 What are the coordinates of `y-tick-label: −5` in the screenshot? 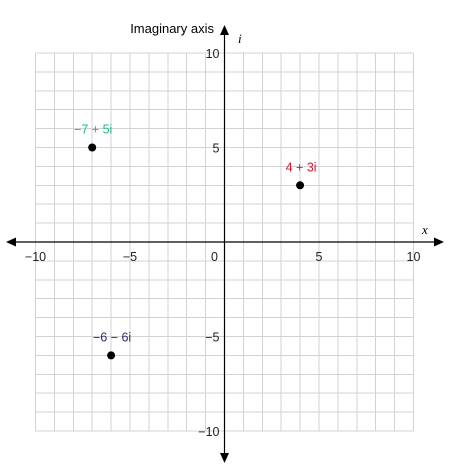 It's located at (212, 338).